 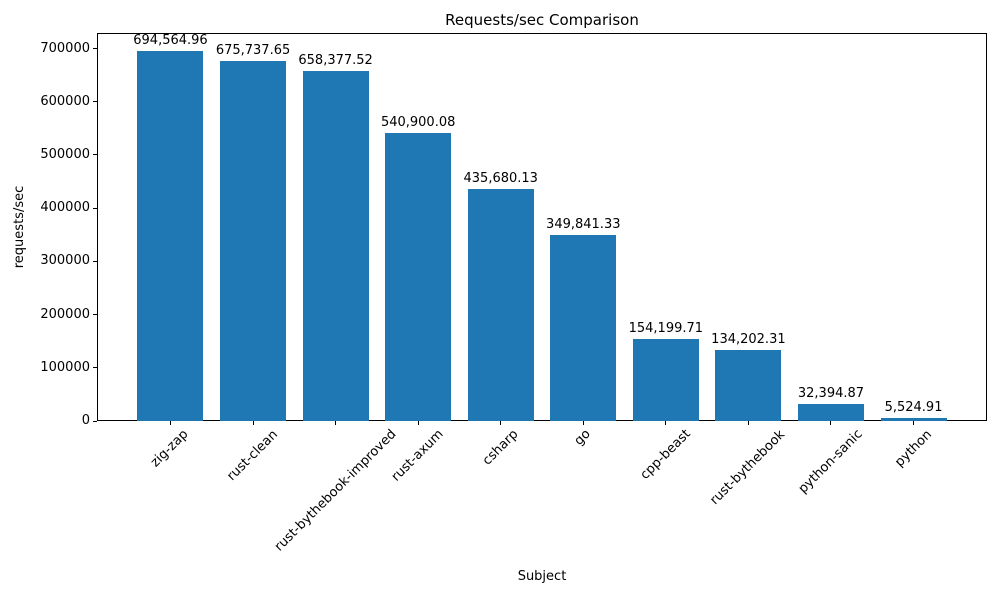 I want to click on bar-rust-clean, so click(x=253, y=241).